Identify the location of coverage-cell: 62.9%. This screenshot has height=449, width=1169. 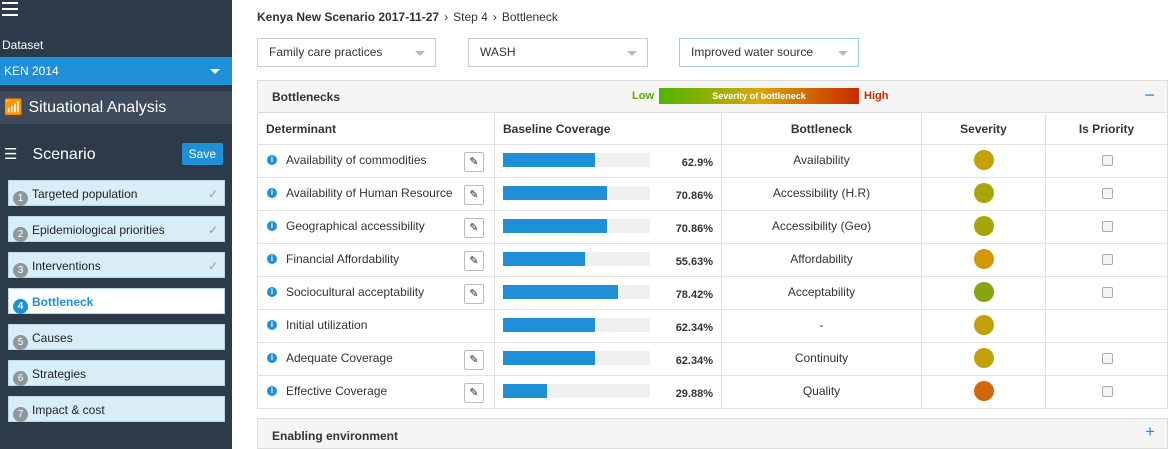
(608, 161).